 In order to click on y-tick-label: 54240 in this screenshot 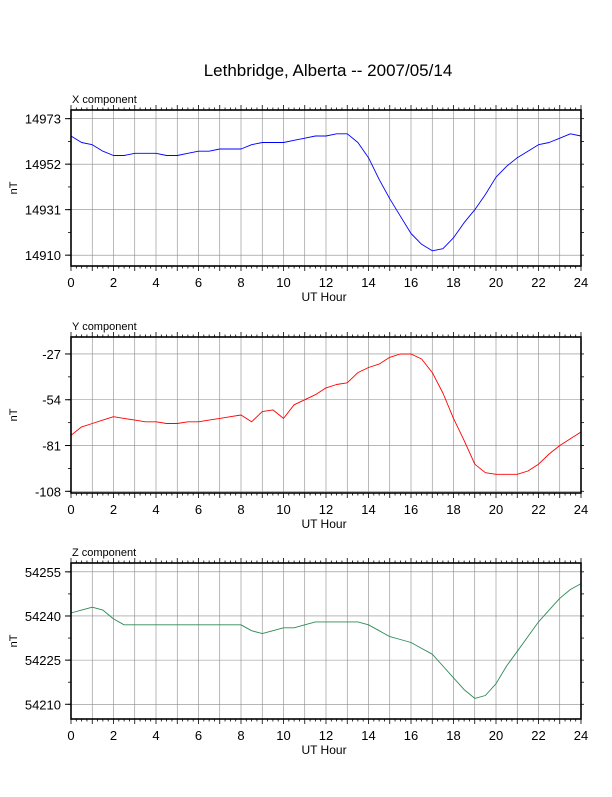, I will do `click(43, 616)`.